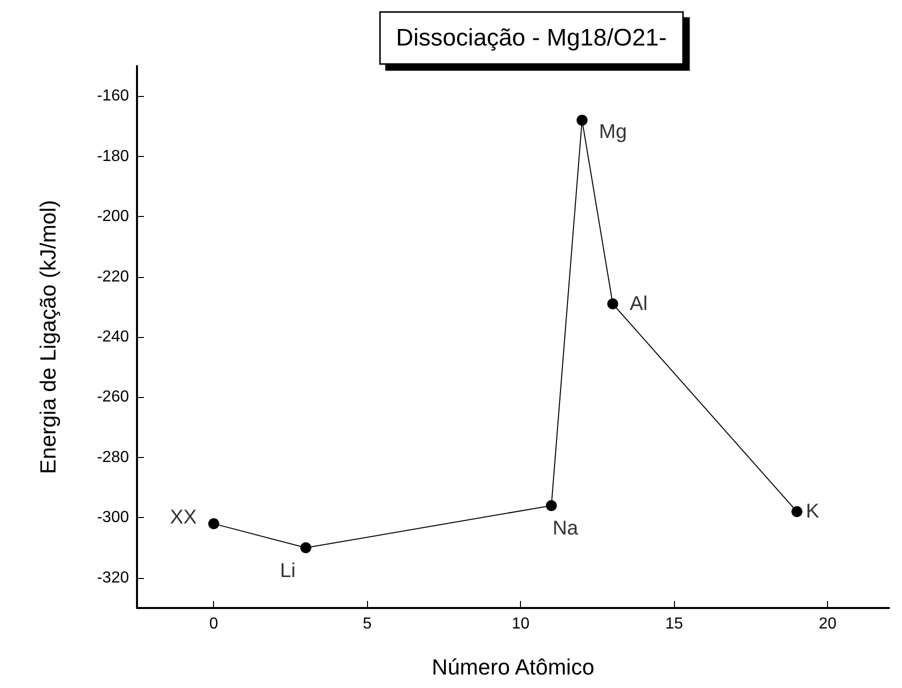 This screenshot has height=688, width=902. I want to click on y-tick-label: -220, so click(113, 277).